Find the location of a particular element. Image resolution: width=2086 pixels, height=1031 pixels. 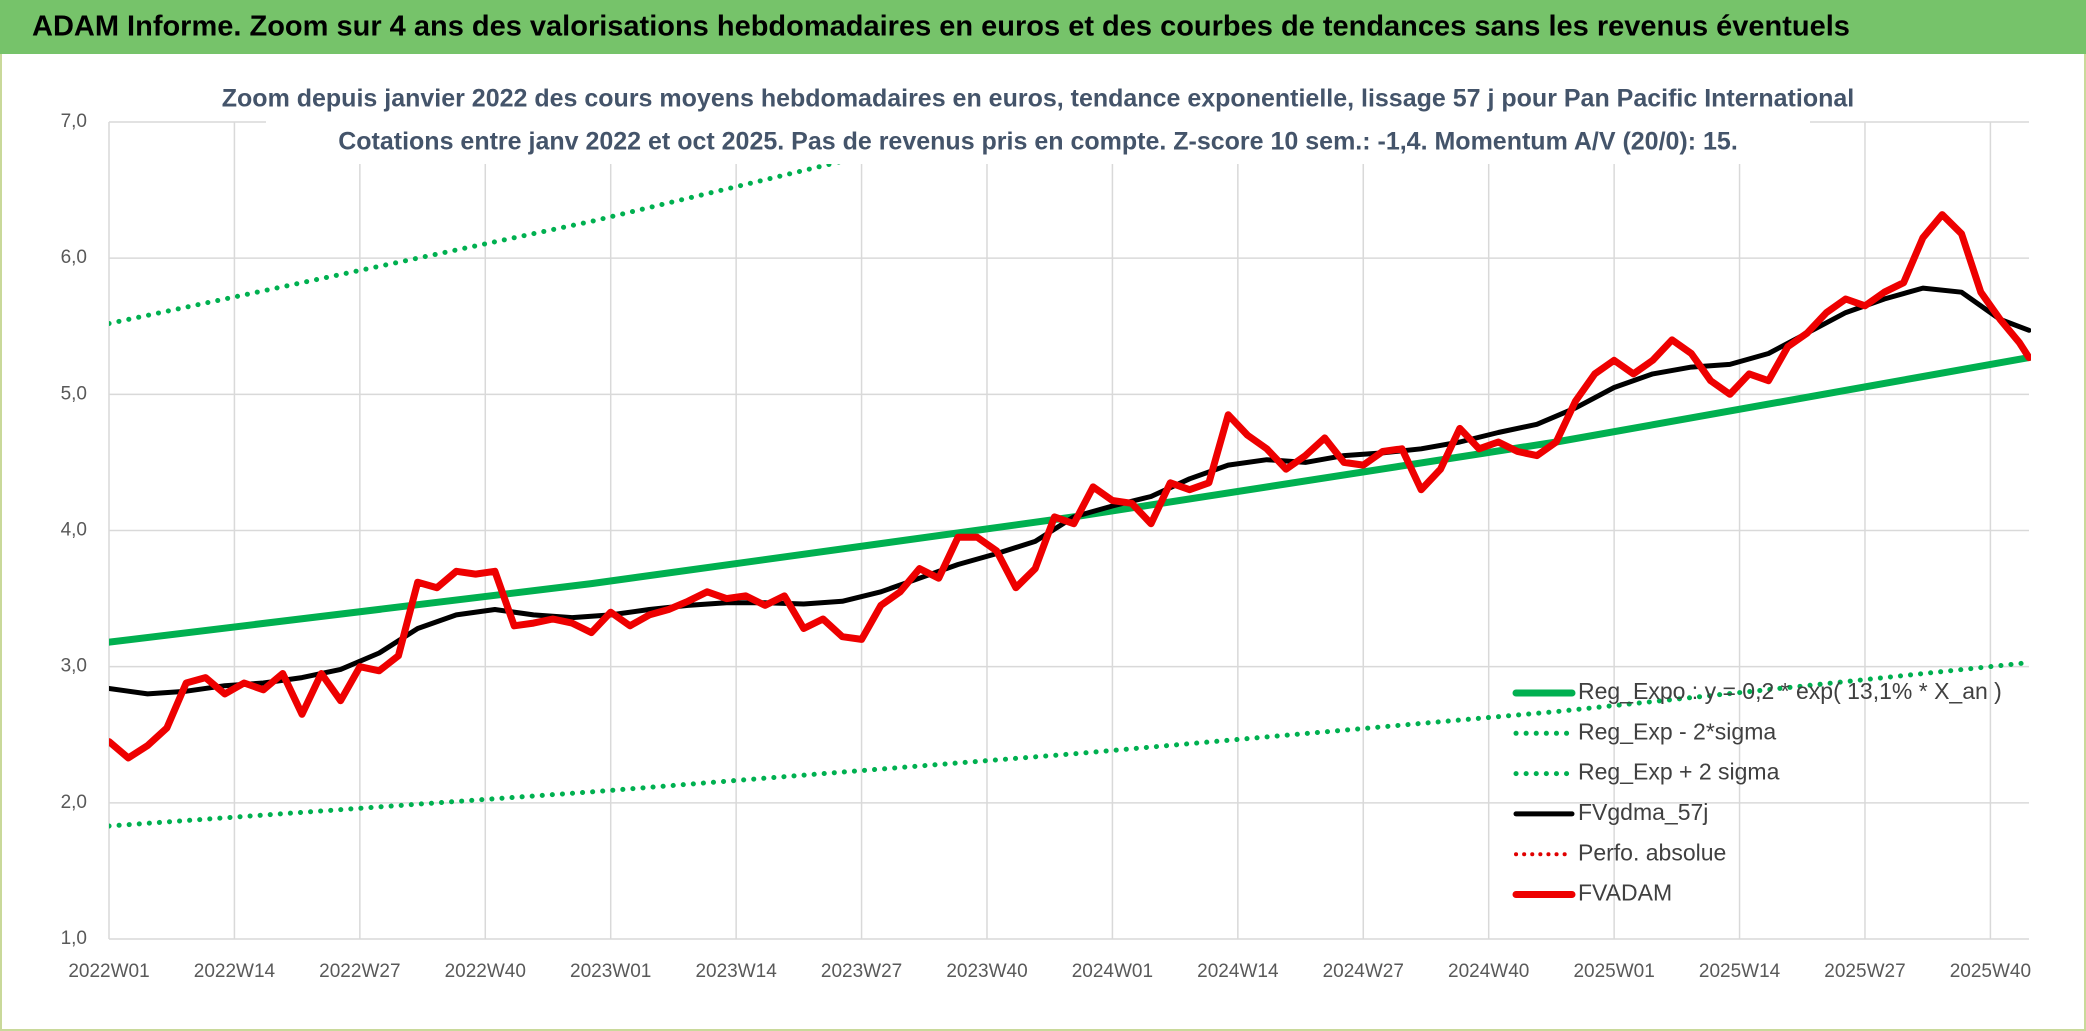

y-tick-label: 3,0 is located at coordinates (74, 666).